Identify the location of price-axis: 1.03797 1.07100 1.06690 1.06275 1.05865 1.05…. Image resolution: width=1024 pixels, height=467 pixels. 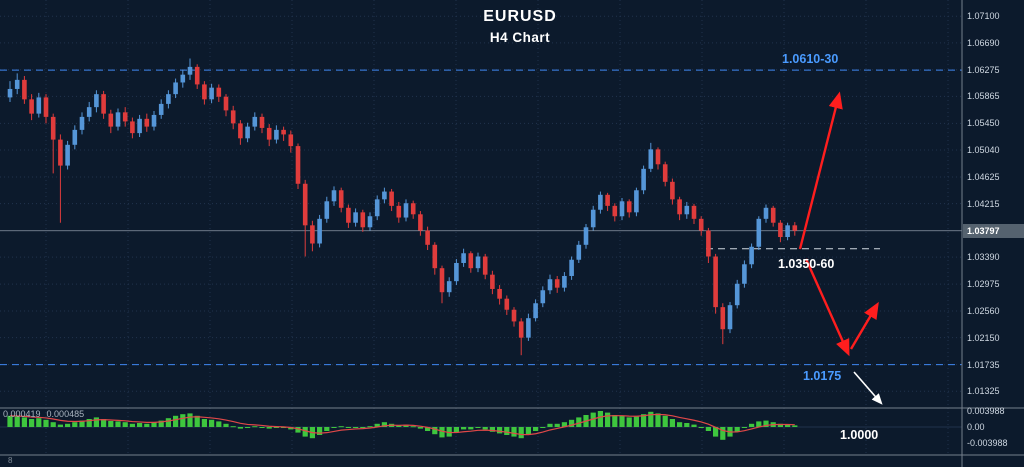
(993, 233).